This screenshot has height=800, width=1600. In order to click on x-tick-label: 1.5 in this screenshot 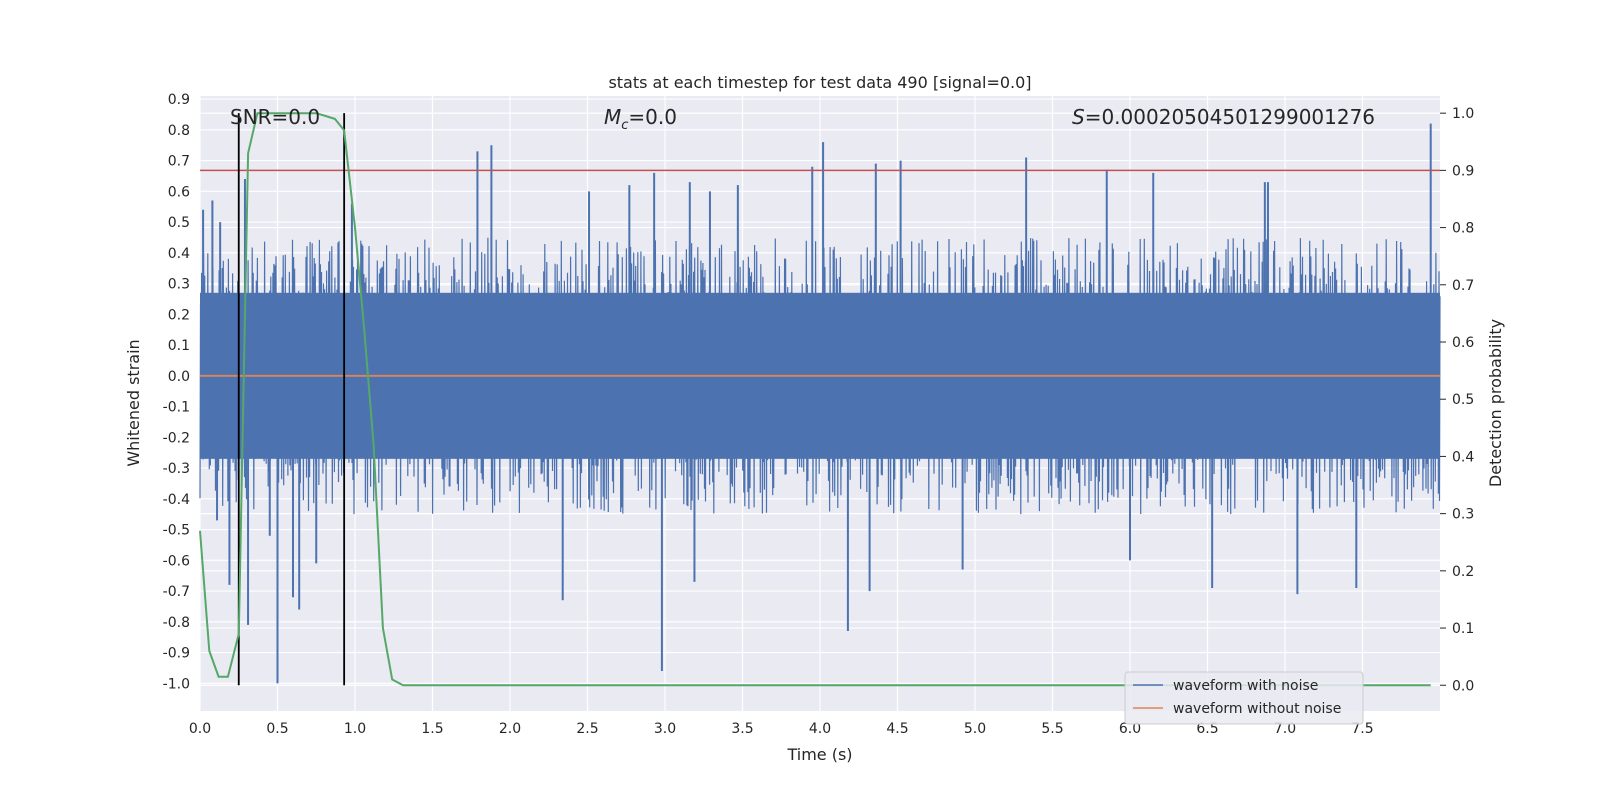, I will do `click(432, 729)`.